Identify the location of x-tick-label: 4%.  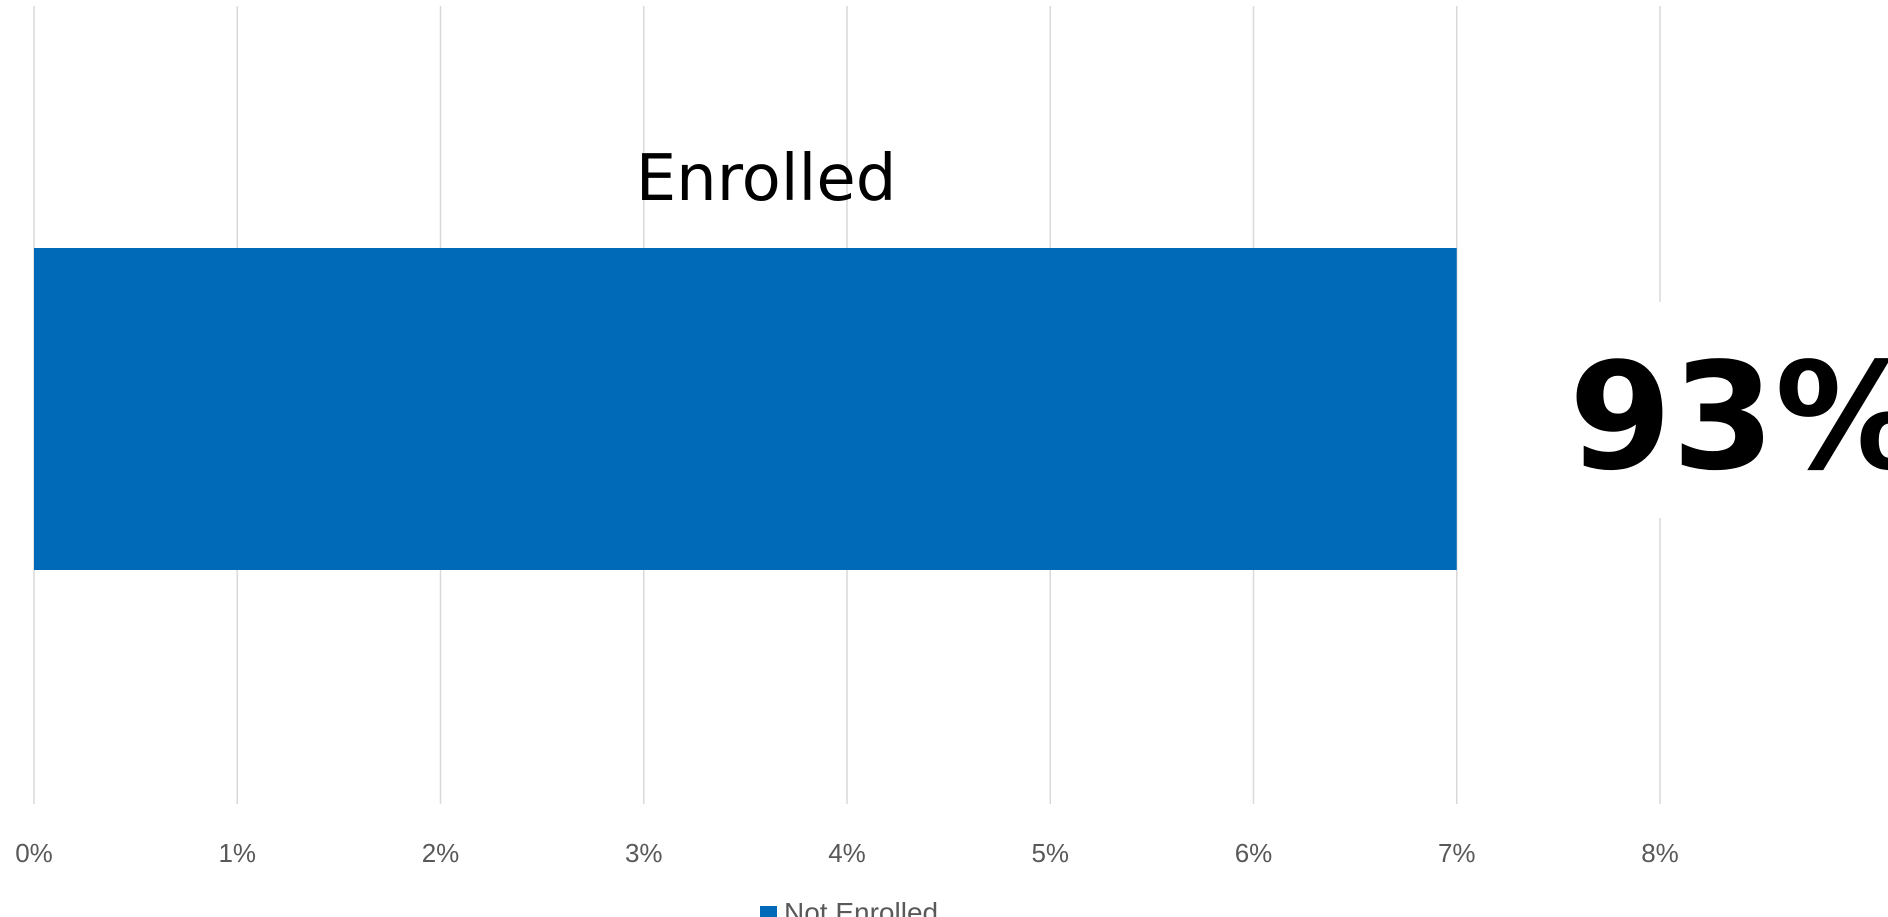
(847, 853).